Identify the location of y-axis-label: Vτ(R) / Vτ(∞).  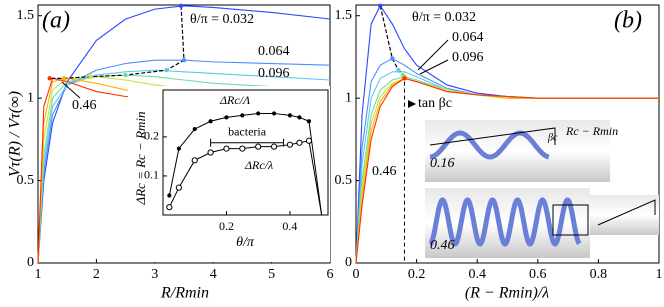
(15, 134).